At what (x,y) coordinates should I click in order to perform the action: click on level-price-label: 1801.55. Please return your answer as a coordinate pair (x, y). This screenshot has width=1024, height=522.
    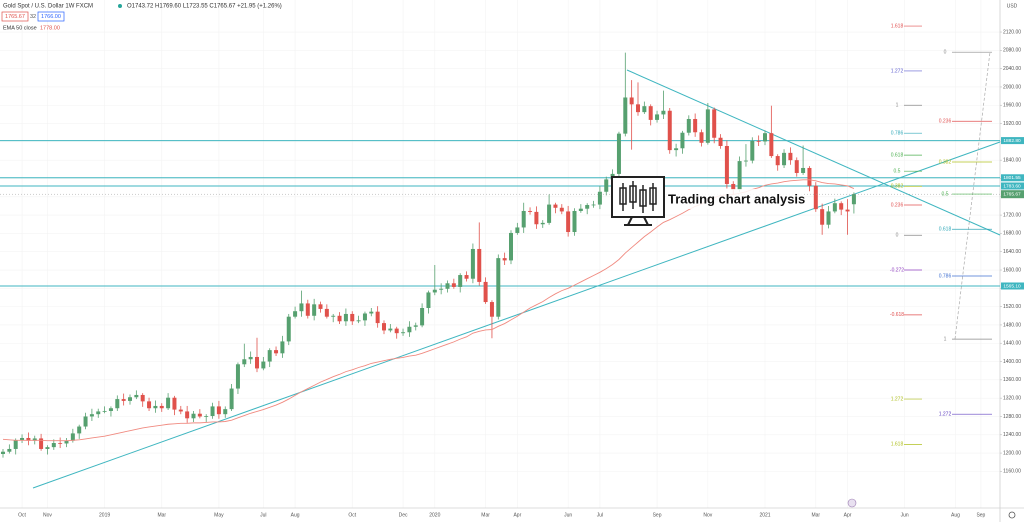
    Looking at the image, I should click on (1012, 178).